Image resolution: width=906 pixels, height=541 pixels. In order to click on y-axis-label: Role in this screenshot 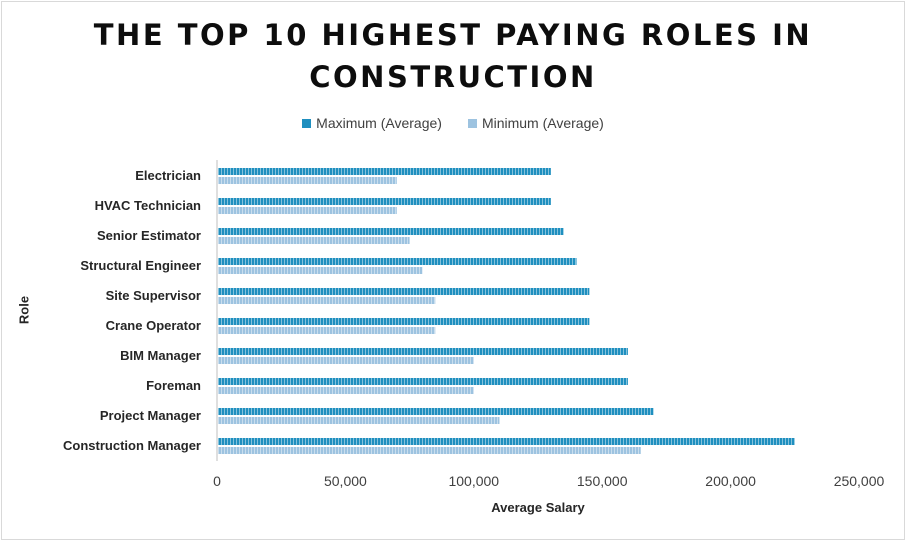, I will do `click(24, 310)`.